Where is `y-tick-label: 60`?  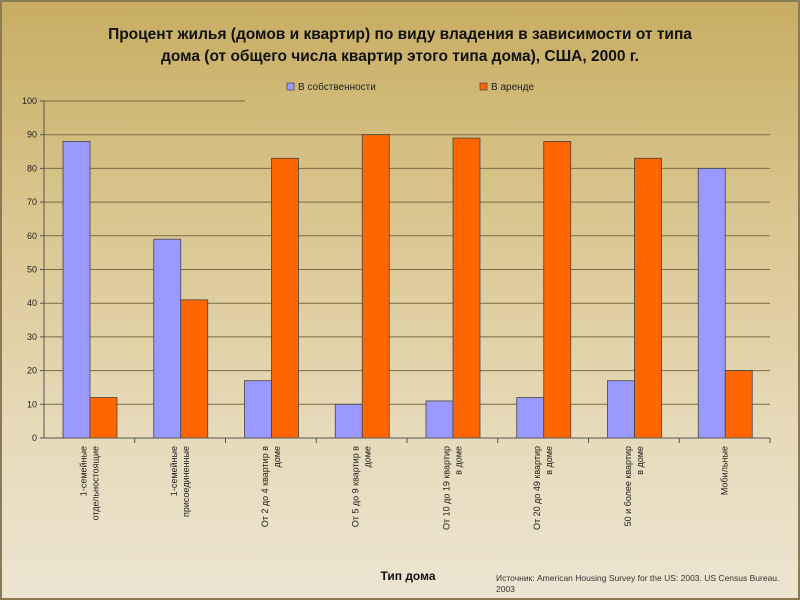 y-tick-label: 60 is located at coordinates (32, 236).